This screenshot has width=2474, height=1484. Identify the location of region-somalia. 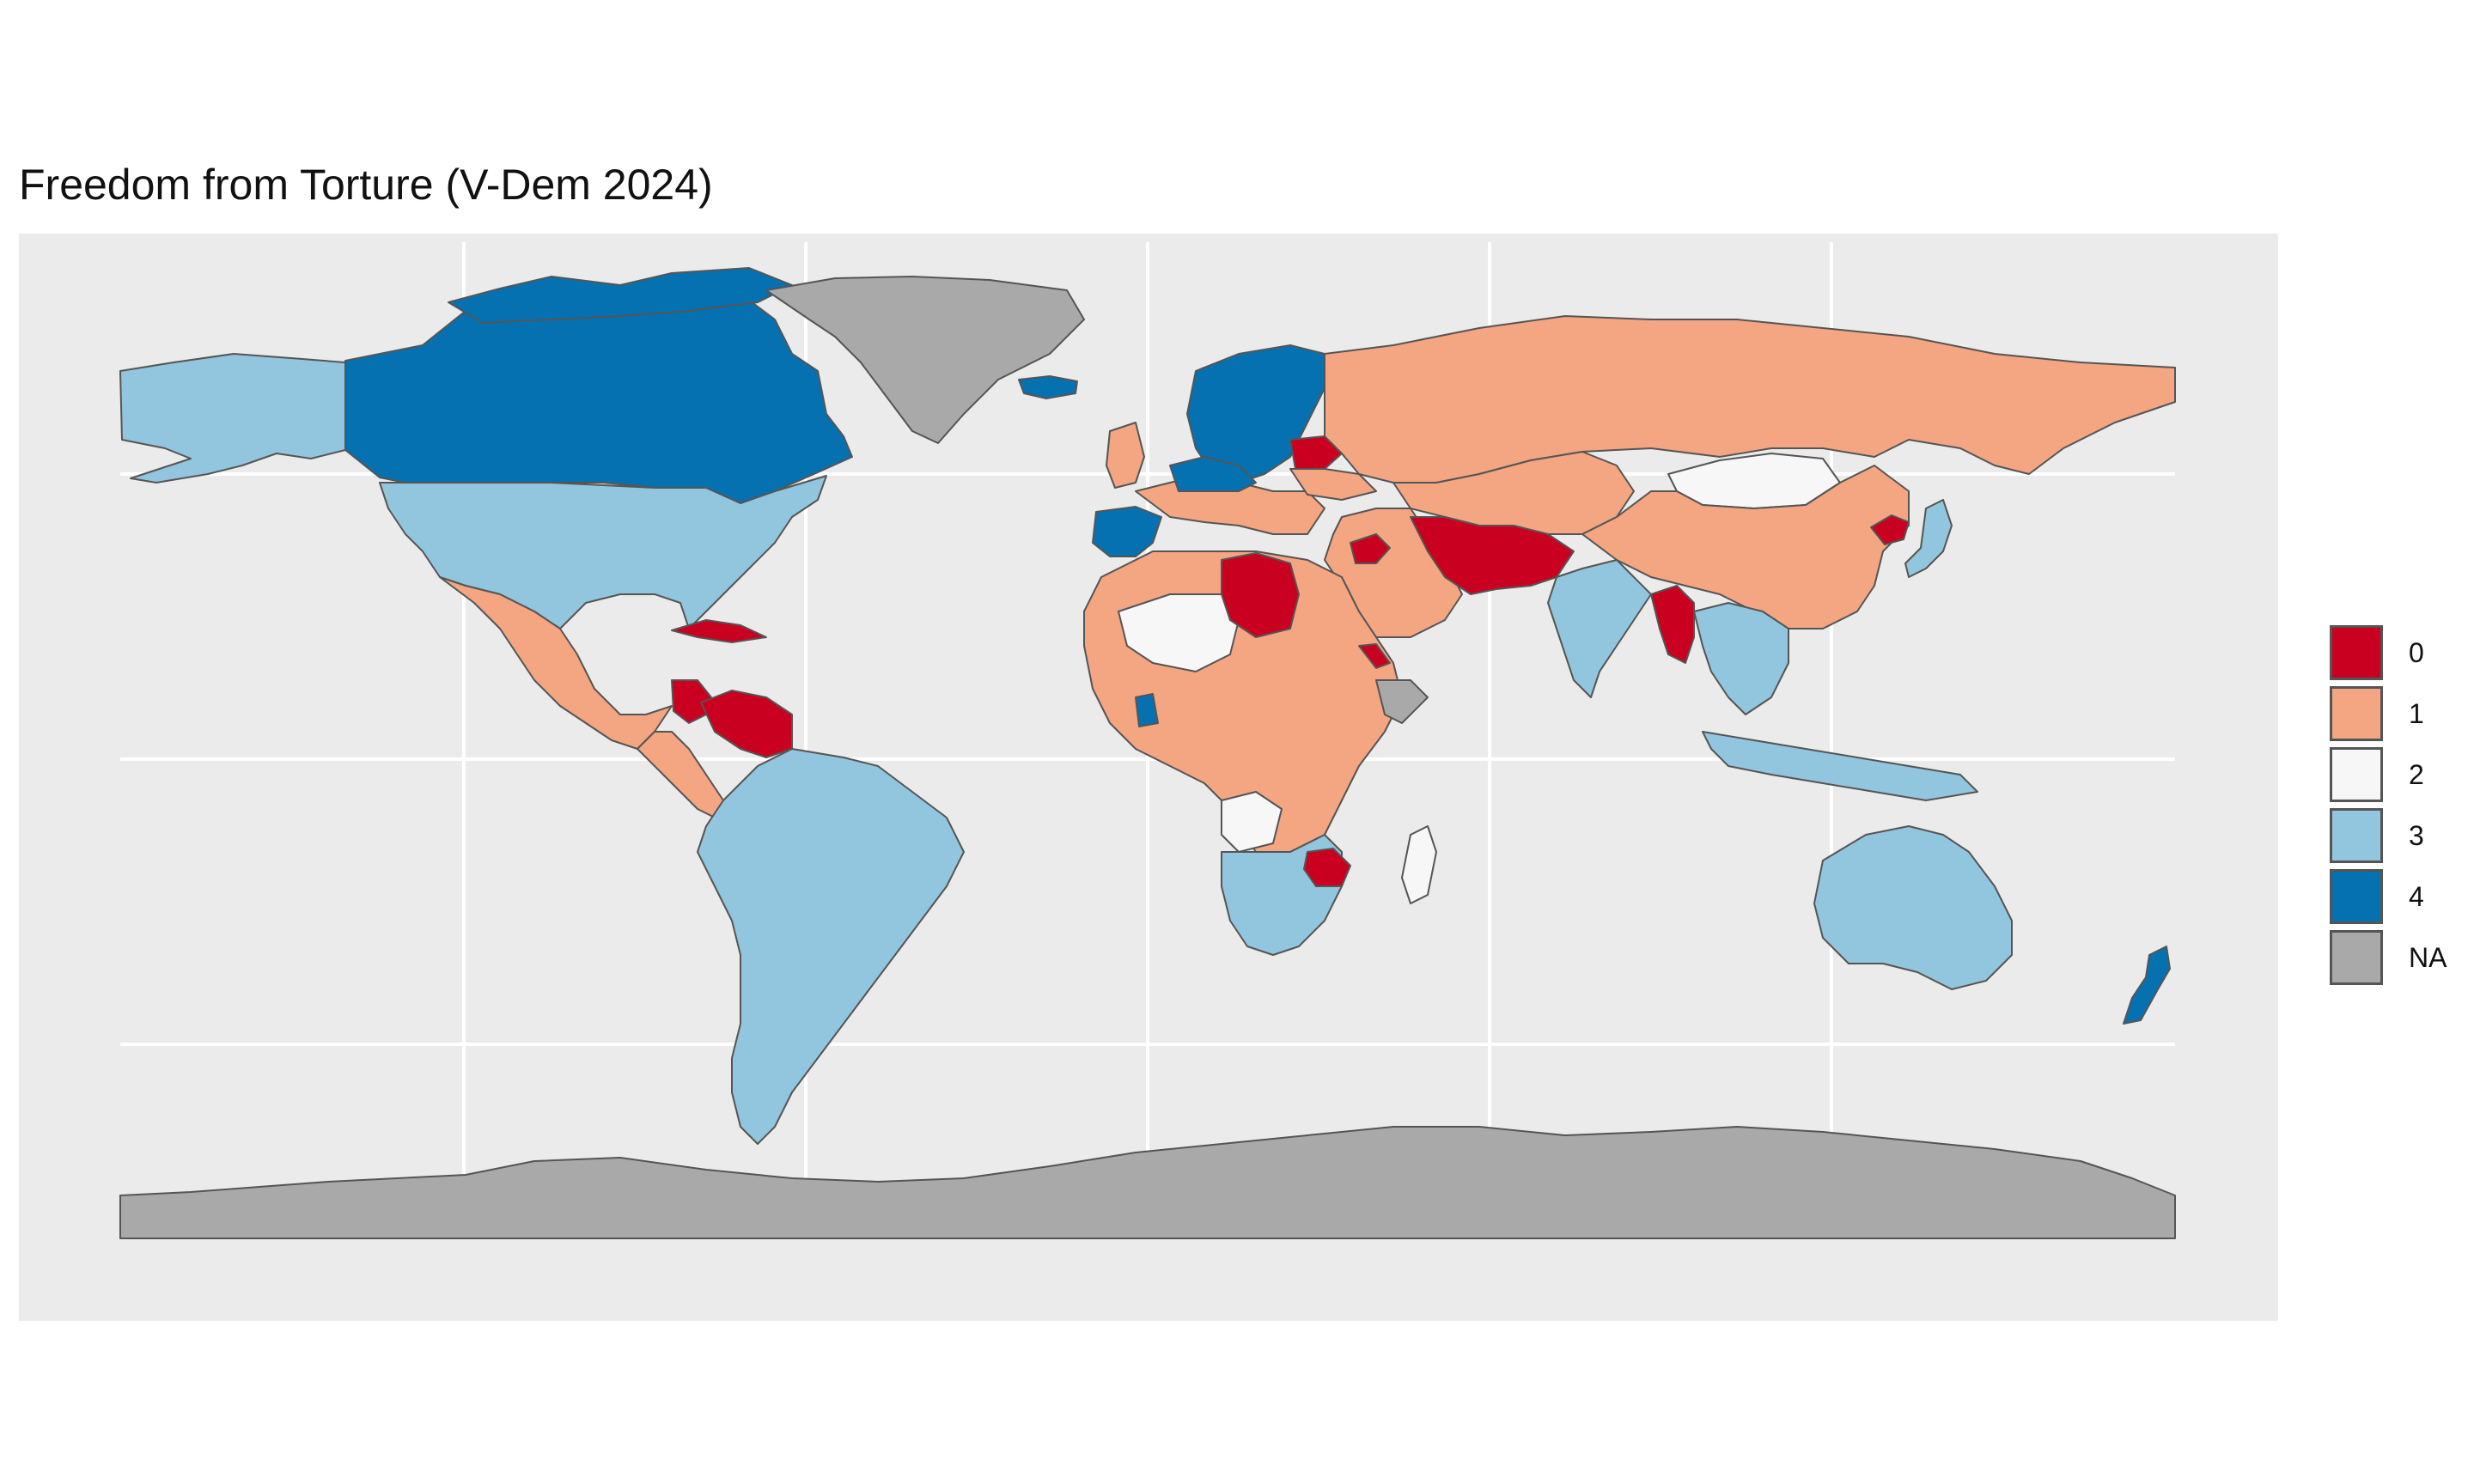
(1402, 702).